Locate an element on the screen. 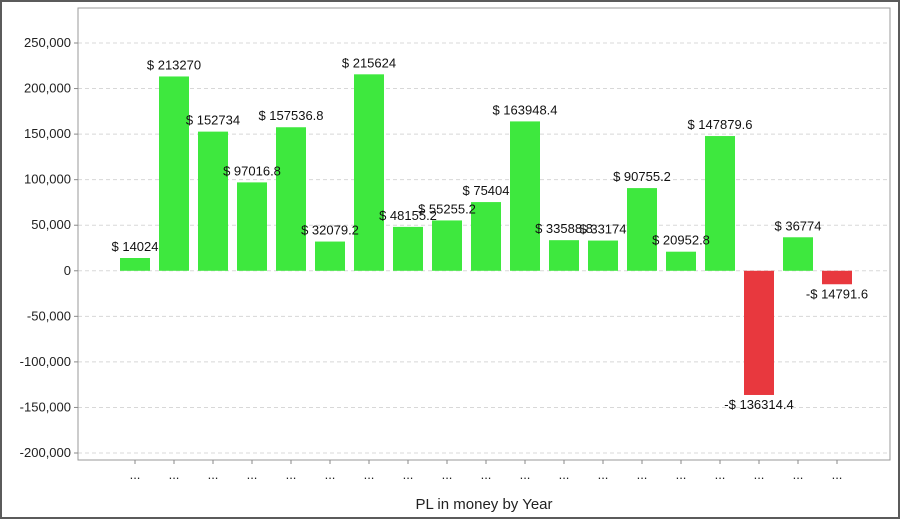 The height and width of the screenshot is (519, 900). data-label: $ 32079.2 is located at coordinates (330, 230).